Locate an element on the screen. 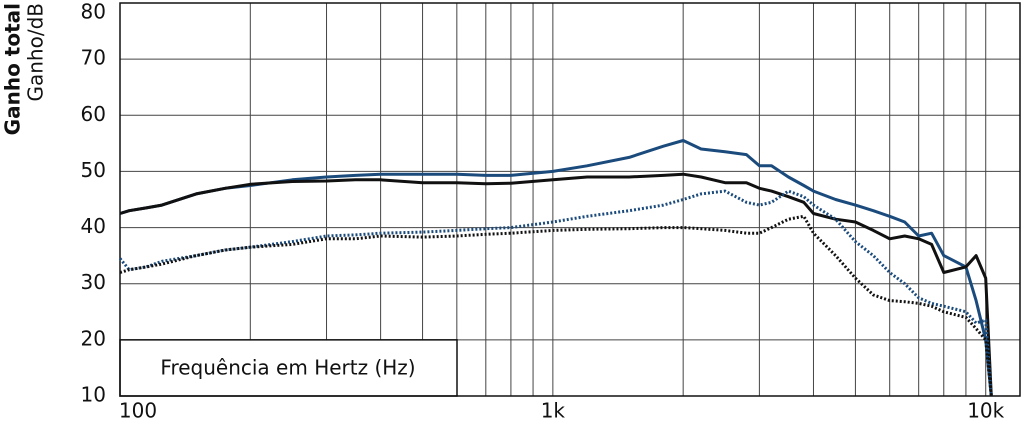 The image size is (1024, 423). x-tick-label: 1k is located at coordinates (553, 411).